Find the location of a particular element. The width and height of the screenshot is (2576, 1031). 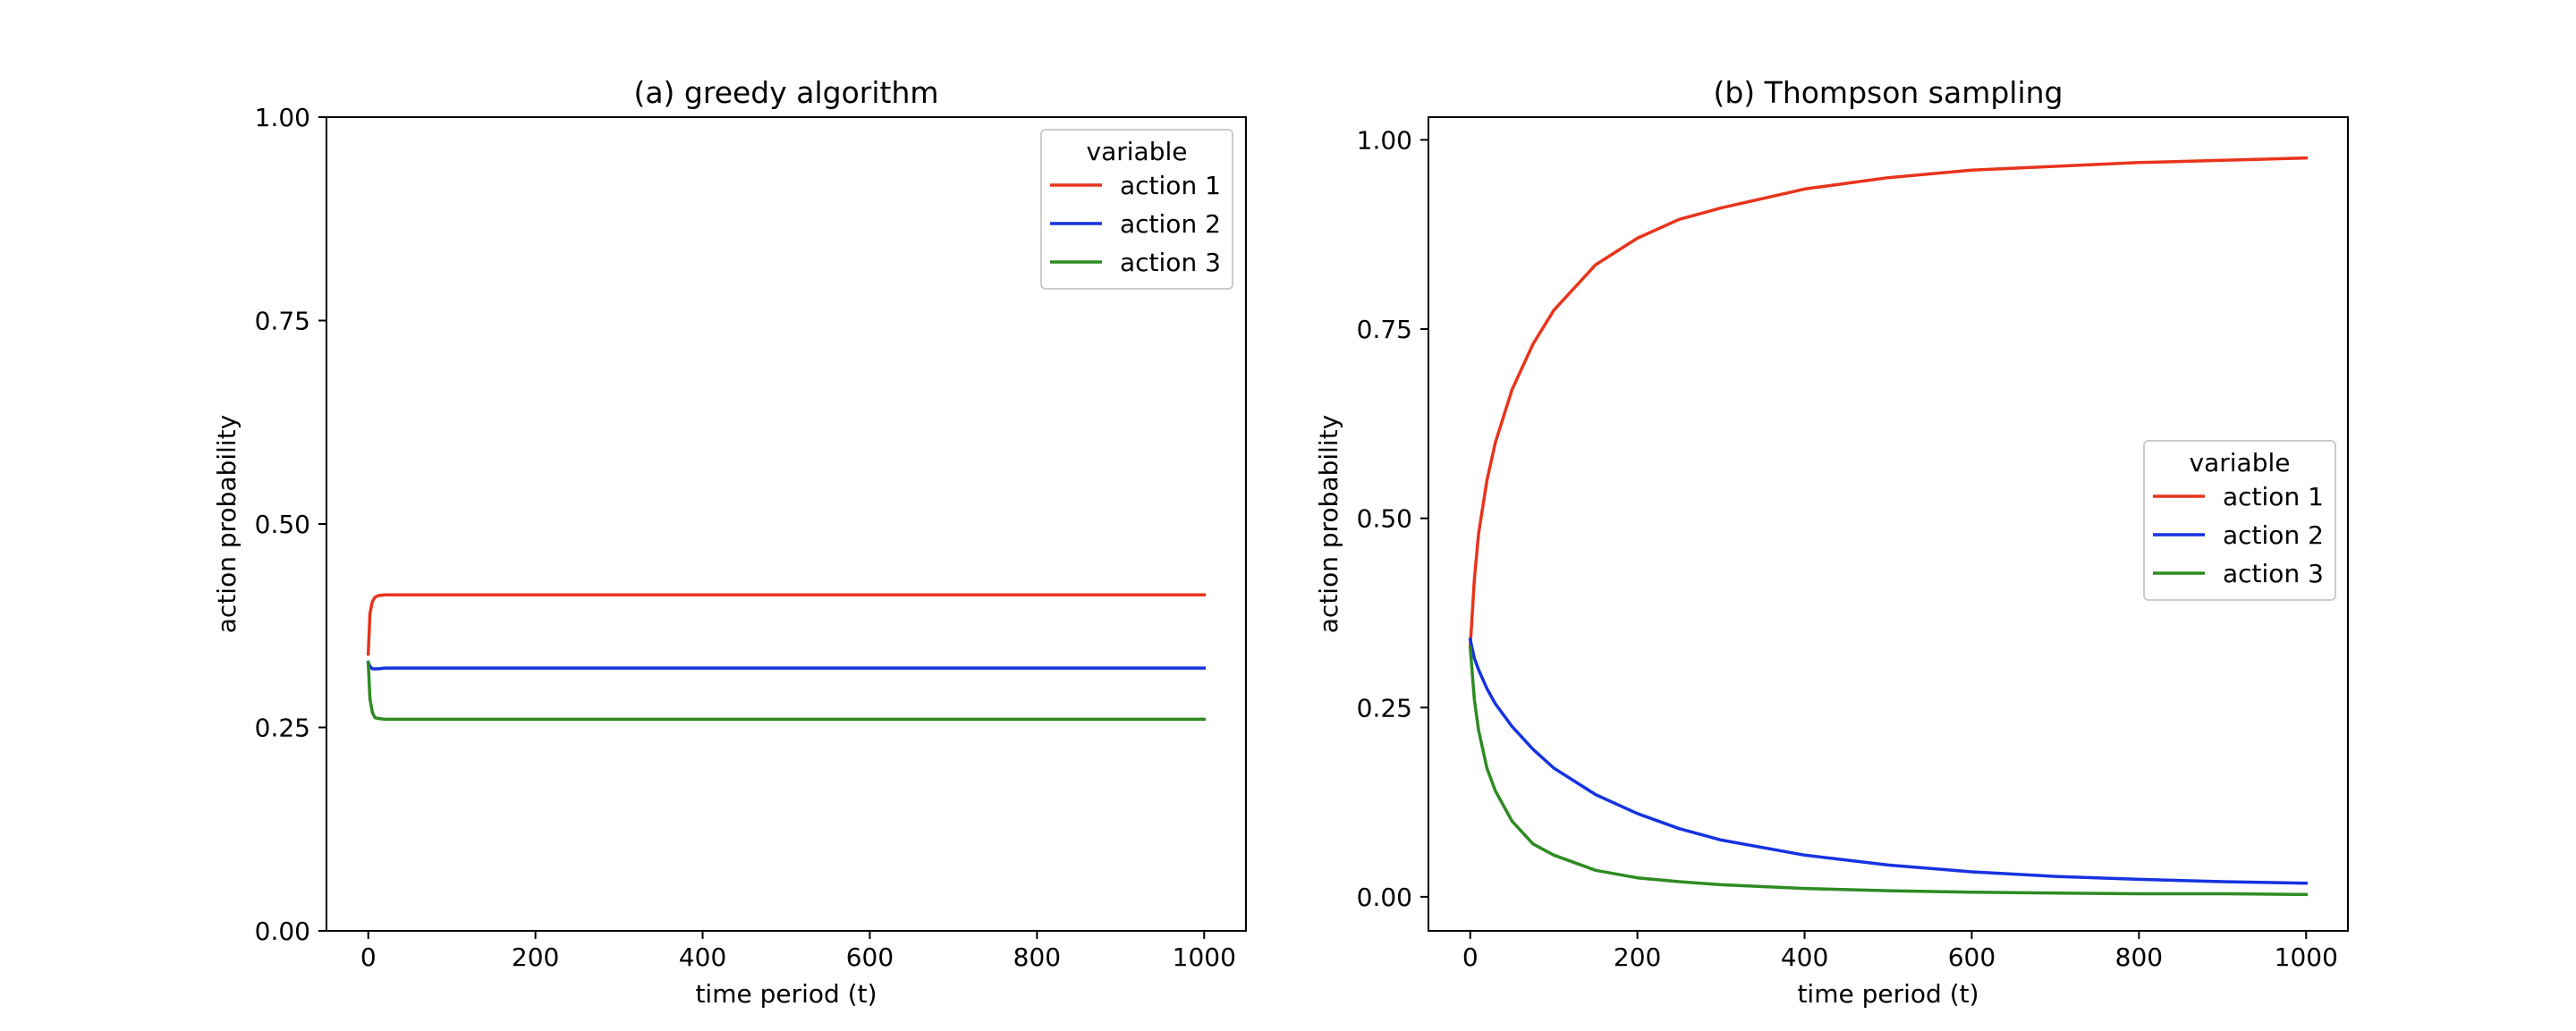

series-group is located at coordinates (786, 657).